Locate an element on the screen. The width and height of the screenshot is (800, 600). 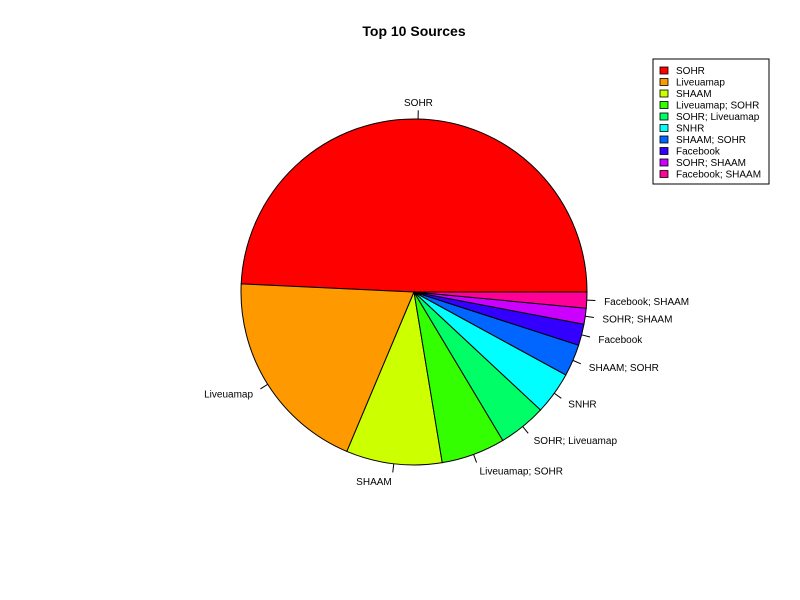
slice-label-liveuamap: Liveuamap is located at coordinates (228, 395).